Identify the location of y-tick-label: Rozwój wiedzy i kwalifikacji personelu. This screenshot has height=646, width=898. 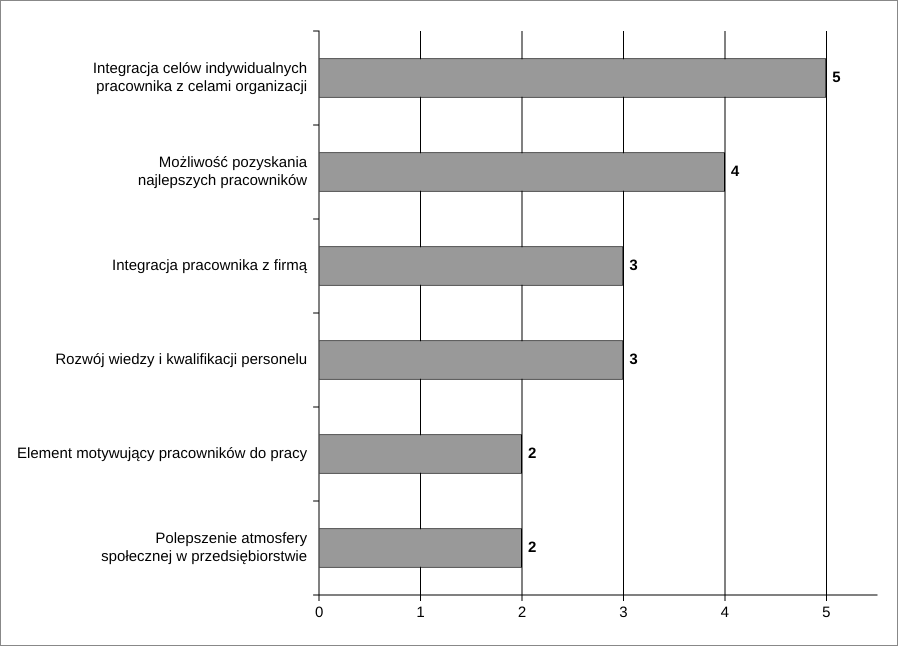
(181, 359).